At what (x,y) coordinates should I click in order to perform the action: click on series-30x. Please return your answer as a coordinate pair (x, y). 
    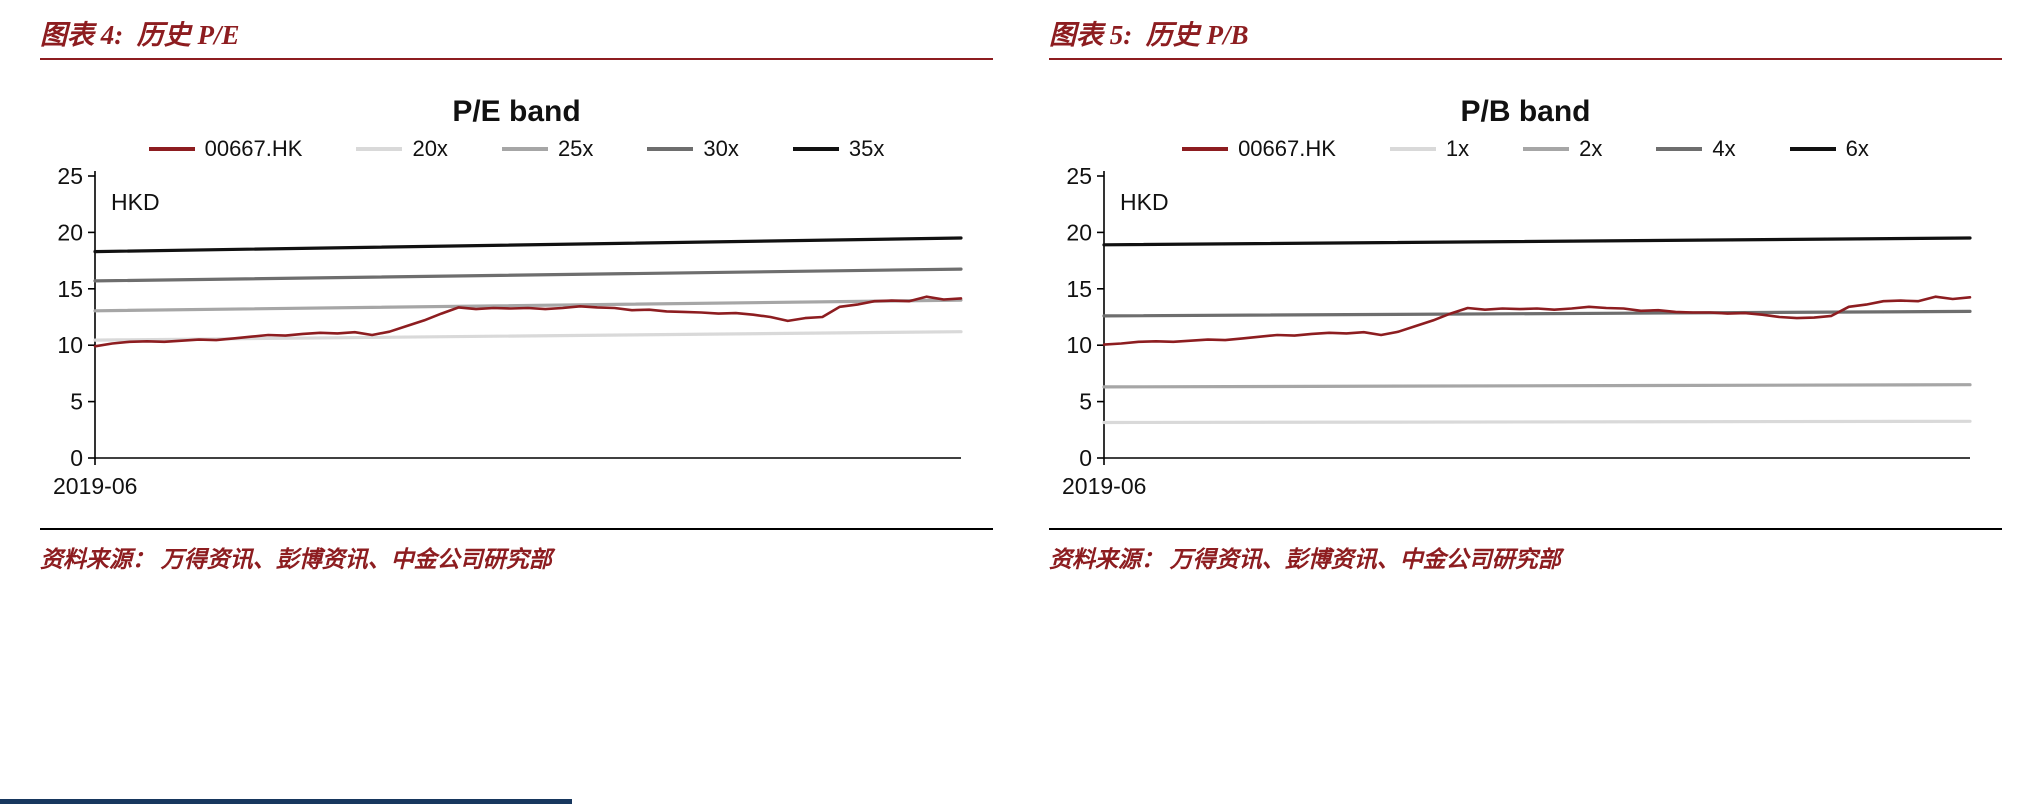
    Looking at the image, I should click on (528, 275).